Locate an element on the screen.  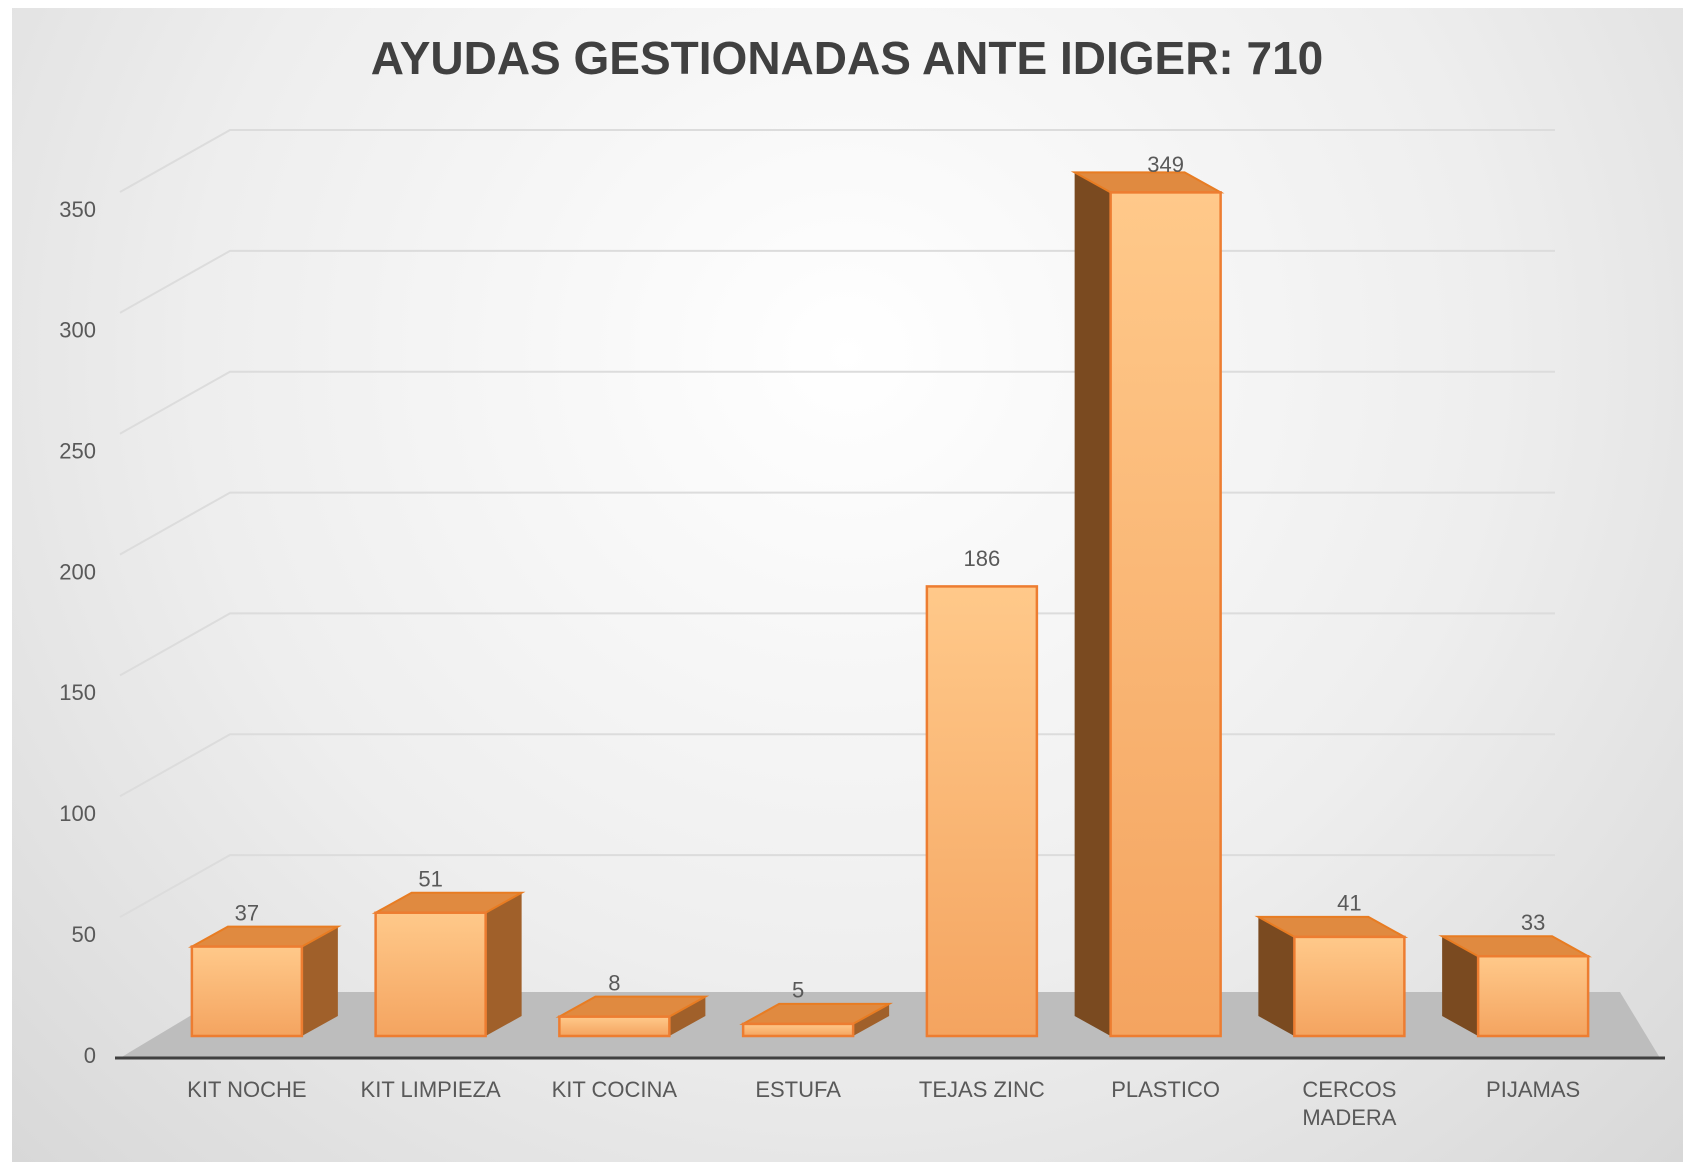
x-tick-label: TEJAS ZINC is located at coordinates (981, 1089).